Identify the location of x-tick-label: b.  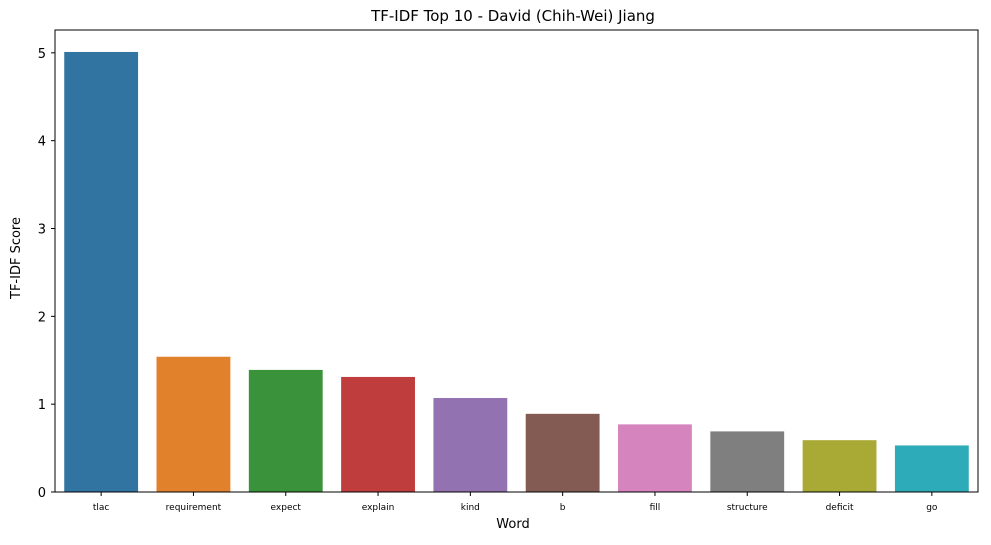
(563, 508).